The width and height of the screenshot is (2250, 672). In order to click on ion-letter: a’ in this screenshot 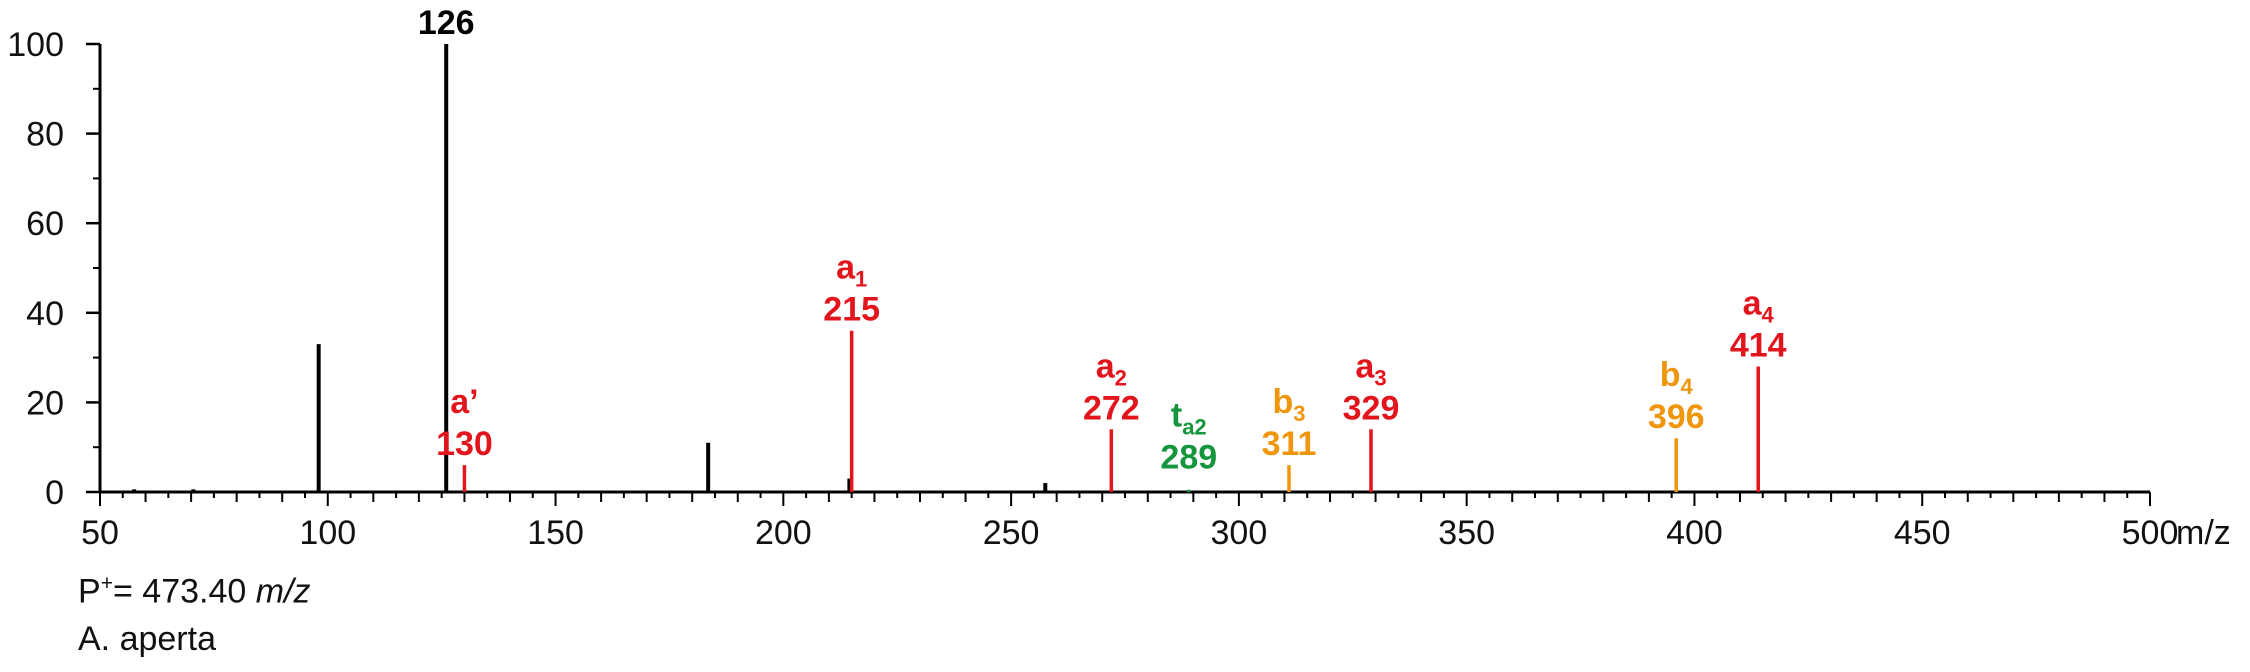, I will do `click(464, 402)`.